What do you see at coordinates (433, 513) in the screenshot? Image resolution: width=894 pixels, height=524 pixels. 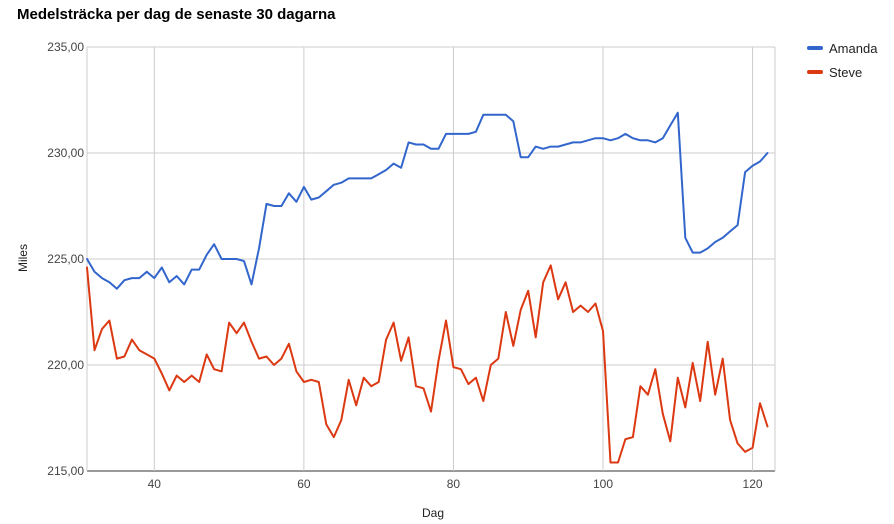 I see `x-axis-label: Dag` at bounding box center [433, 513].